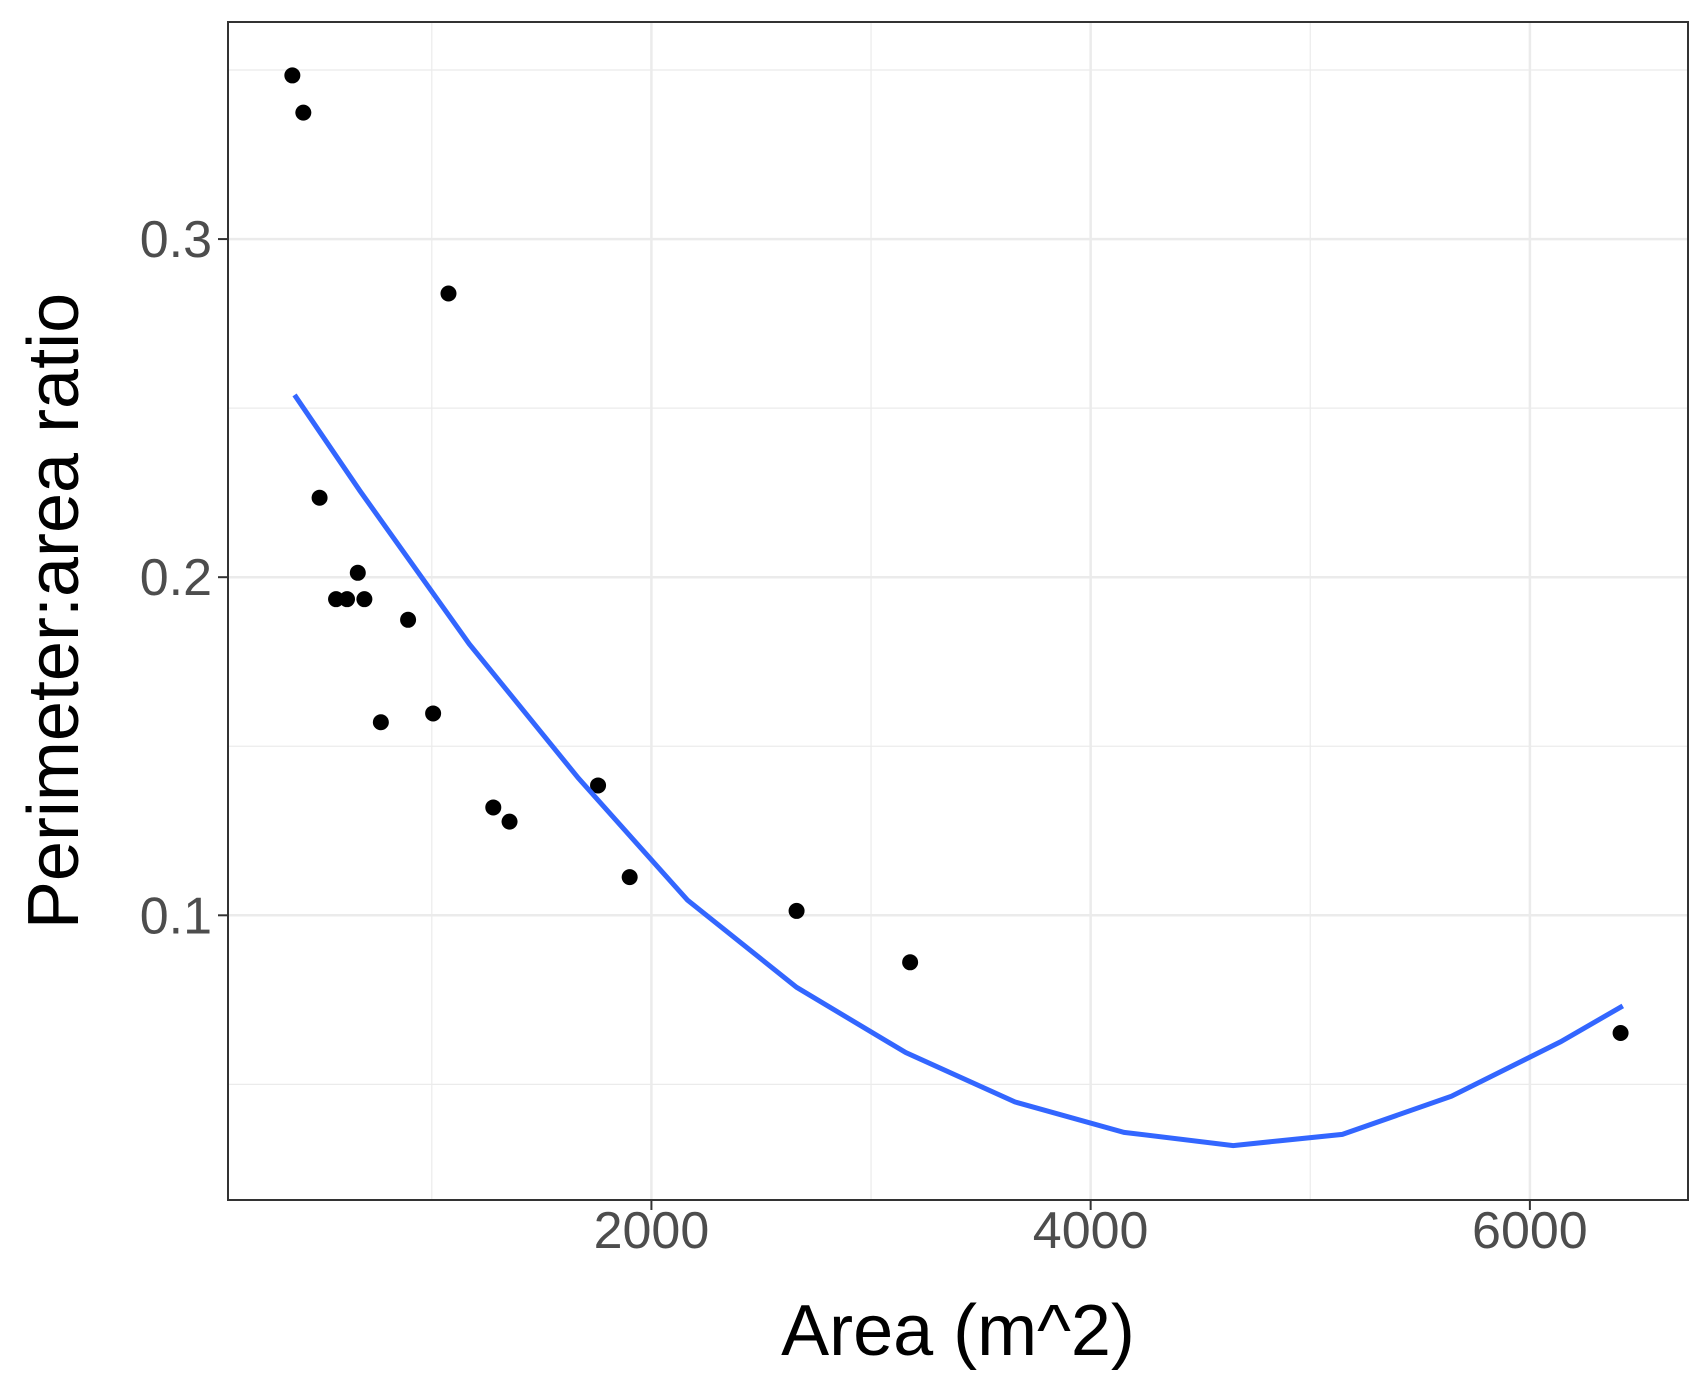 This screenshot has width=1702, height=1392. I want to click on x-tick-label: 4000, so click(1091, 1231).